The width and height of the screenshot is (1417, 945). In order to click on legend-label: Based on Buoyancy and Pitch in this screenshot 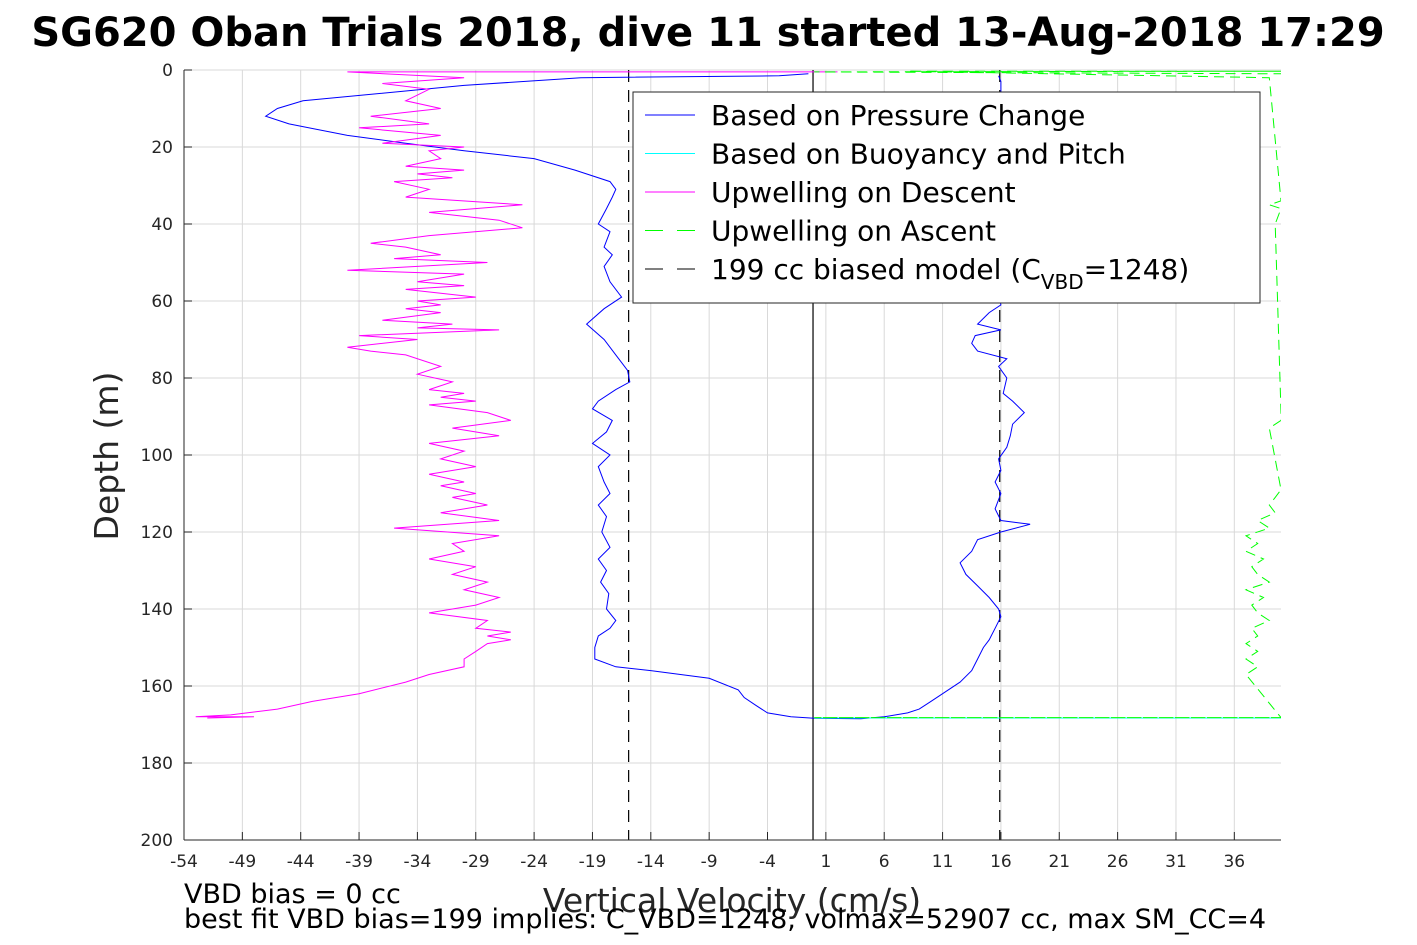, I will do `click(918, 154)`.